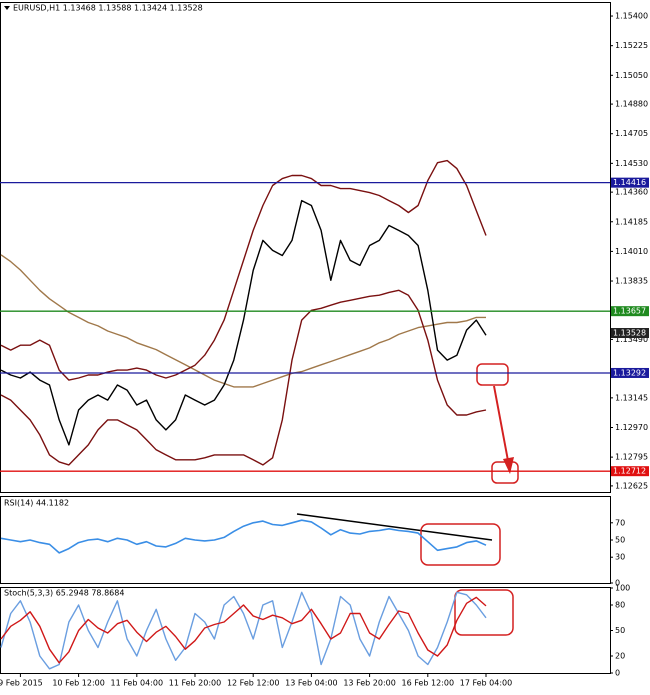 Image resolution: width=650 pixels, height=695 pixels. I want to click on price-highlight, so click(492, 374).